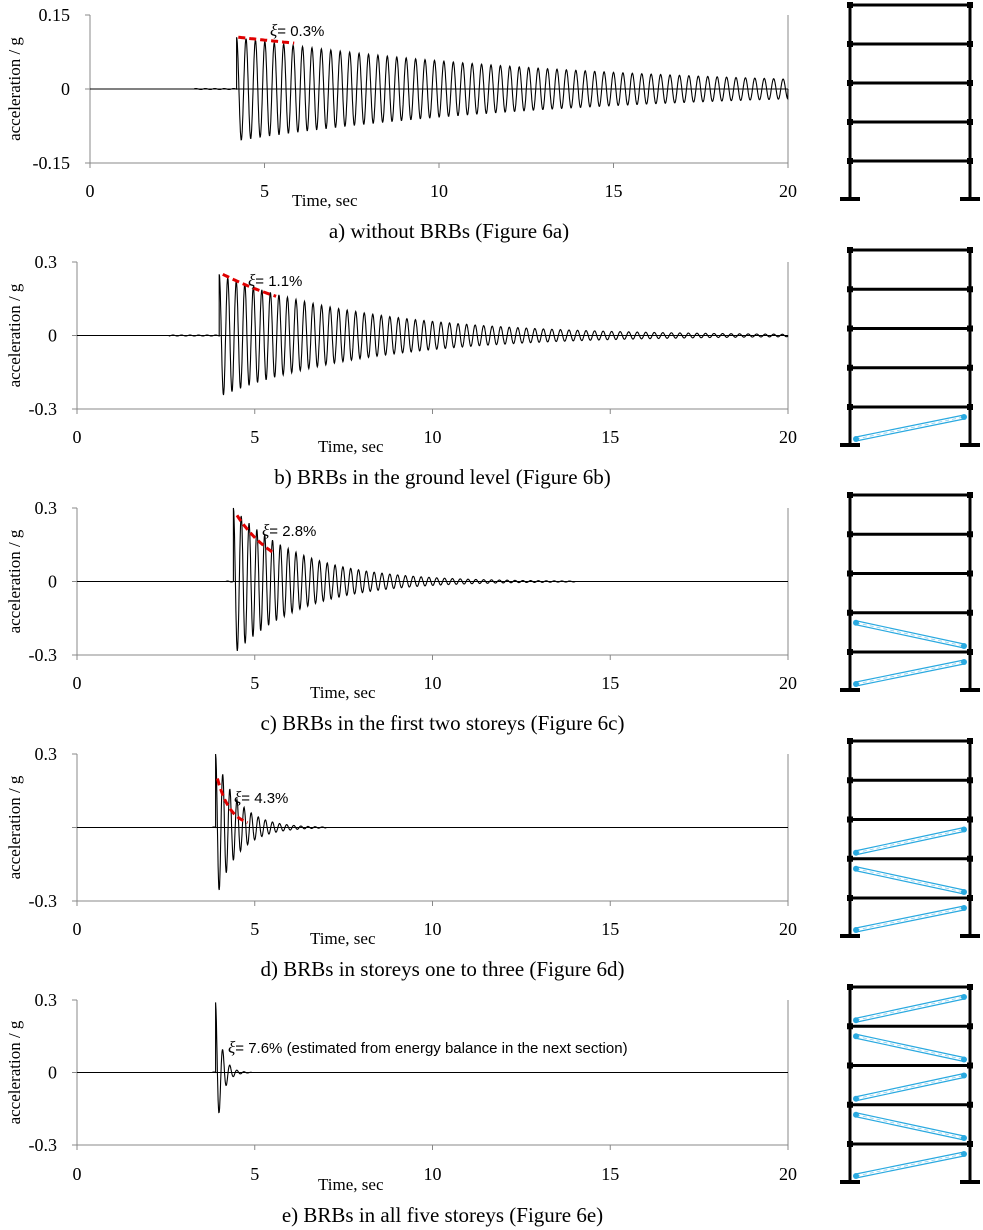  What do you see at coordinates (442, 477) in the screenshot?
I see `panel-caption: b) BRBs in the ground level (Figure 6b)` at bounding box center [442, 477].